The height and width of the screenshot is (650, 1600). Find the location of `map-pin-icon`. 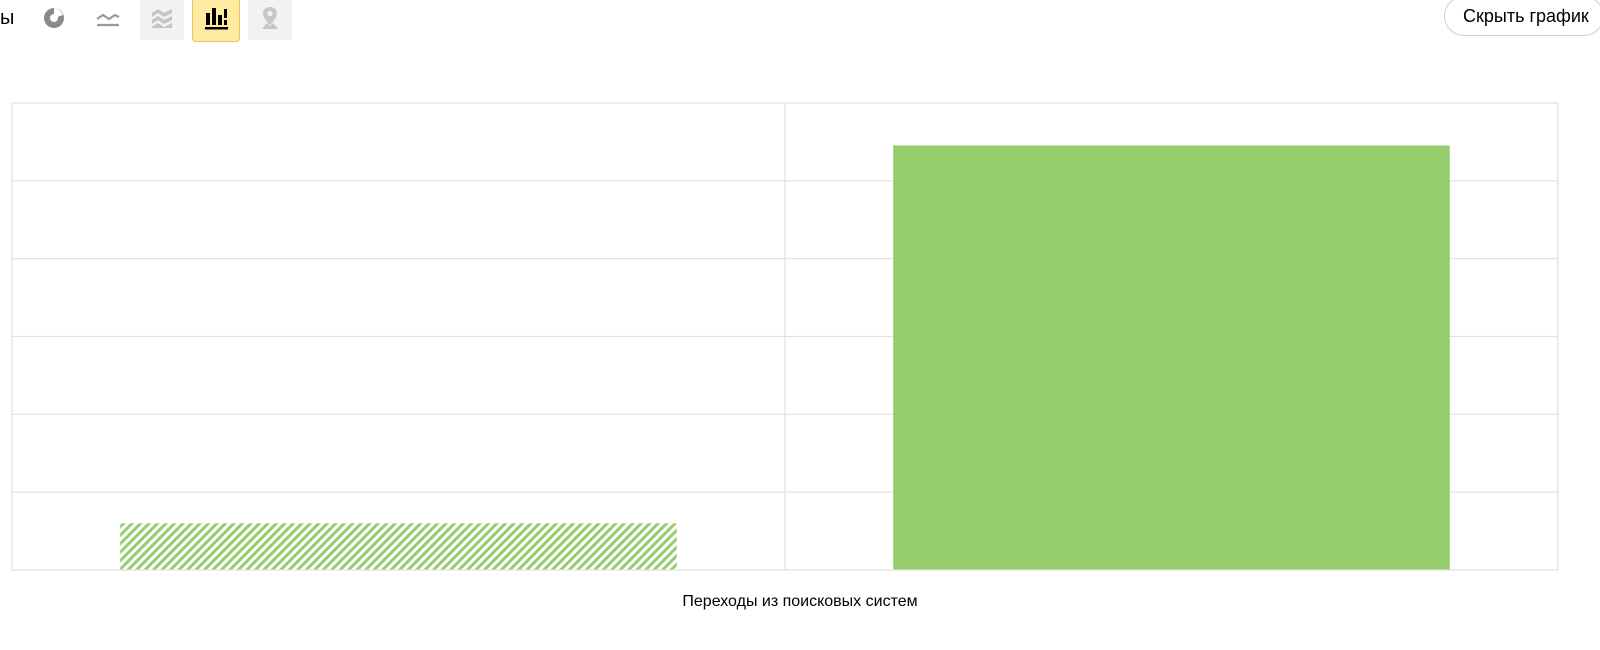

map-pin-icon is located at coordinates (270, 20).